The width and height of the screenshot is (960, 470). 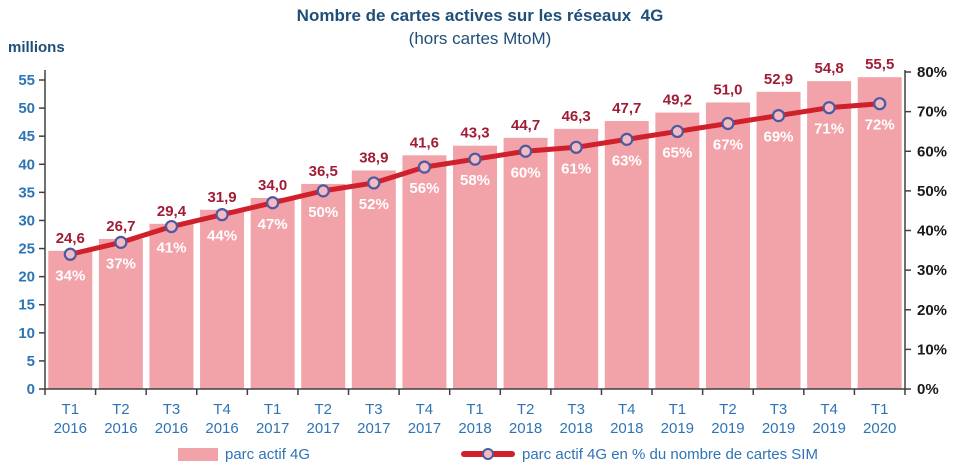 What do you see at coordinates (373, 157) in the screenshot?
I see `bar-value-label: 38,9` at bounding box center [373, 157].